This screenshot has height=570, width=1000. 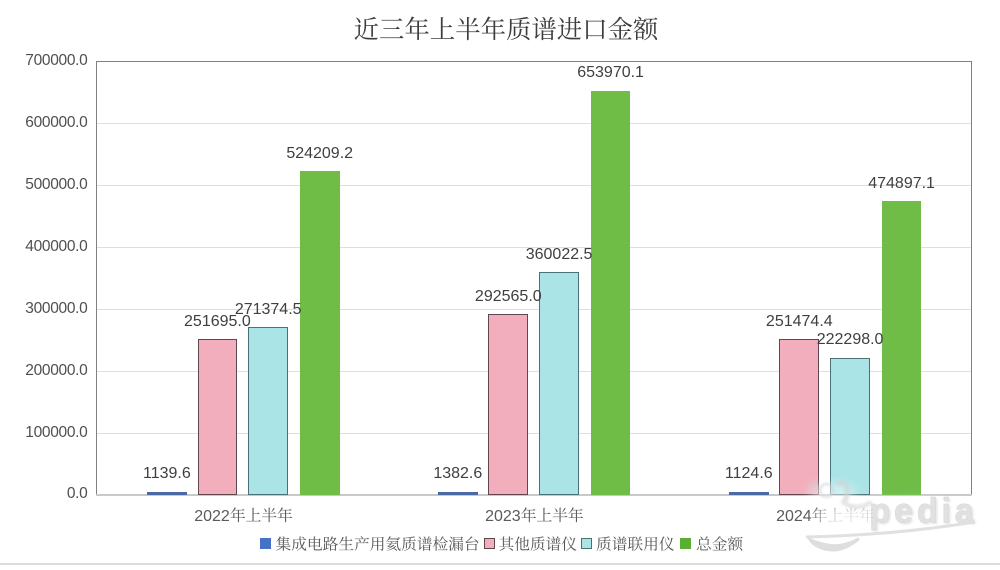 What do you see at coordinates (794, 516) in the screenshot?
I see `svg-text: 2024` at bounding box center [794, 516].